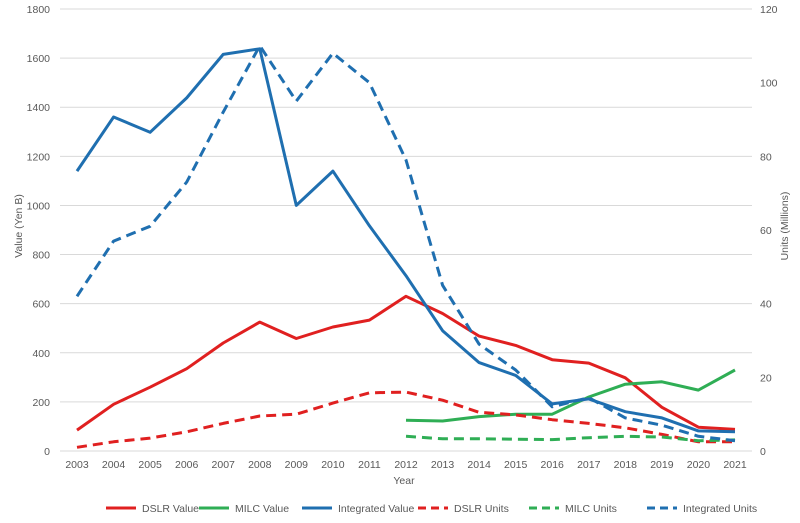  What do you see at coordinates (369, 465) in the screenshot?
I see `x-tick-label: 2011` at bounding box center [369, 465].